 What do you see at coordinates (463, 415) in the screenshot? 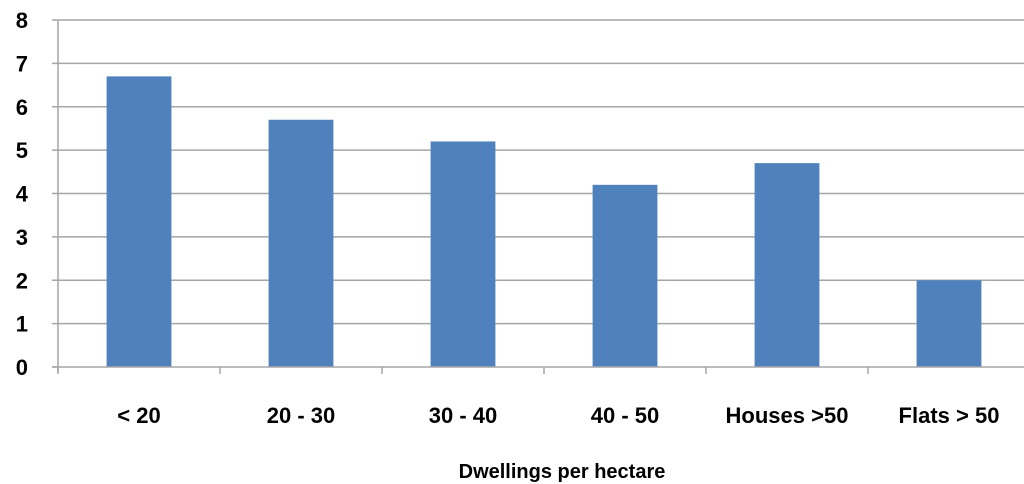
I see `x-tick-label: 30 - 40` at bounding box center [463, 415].